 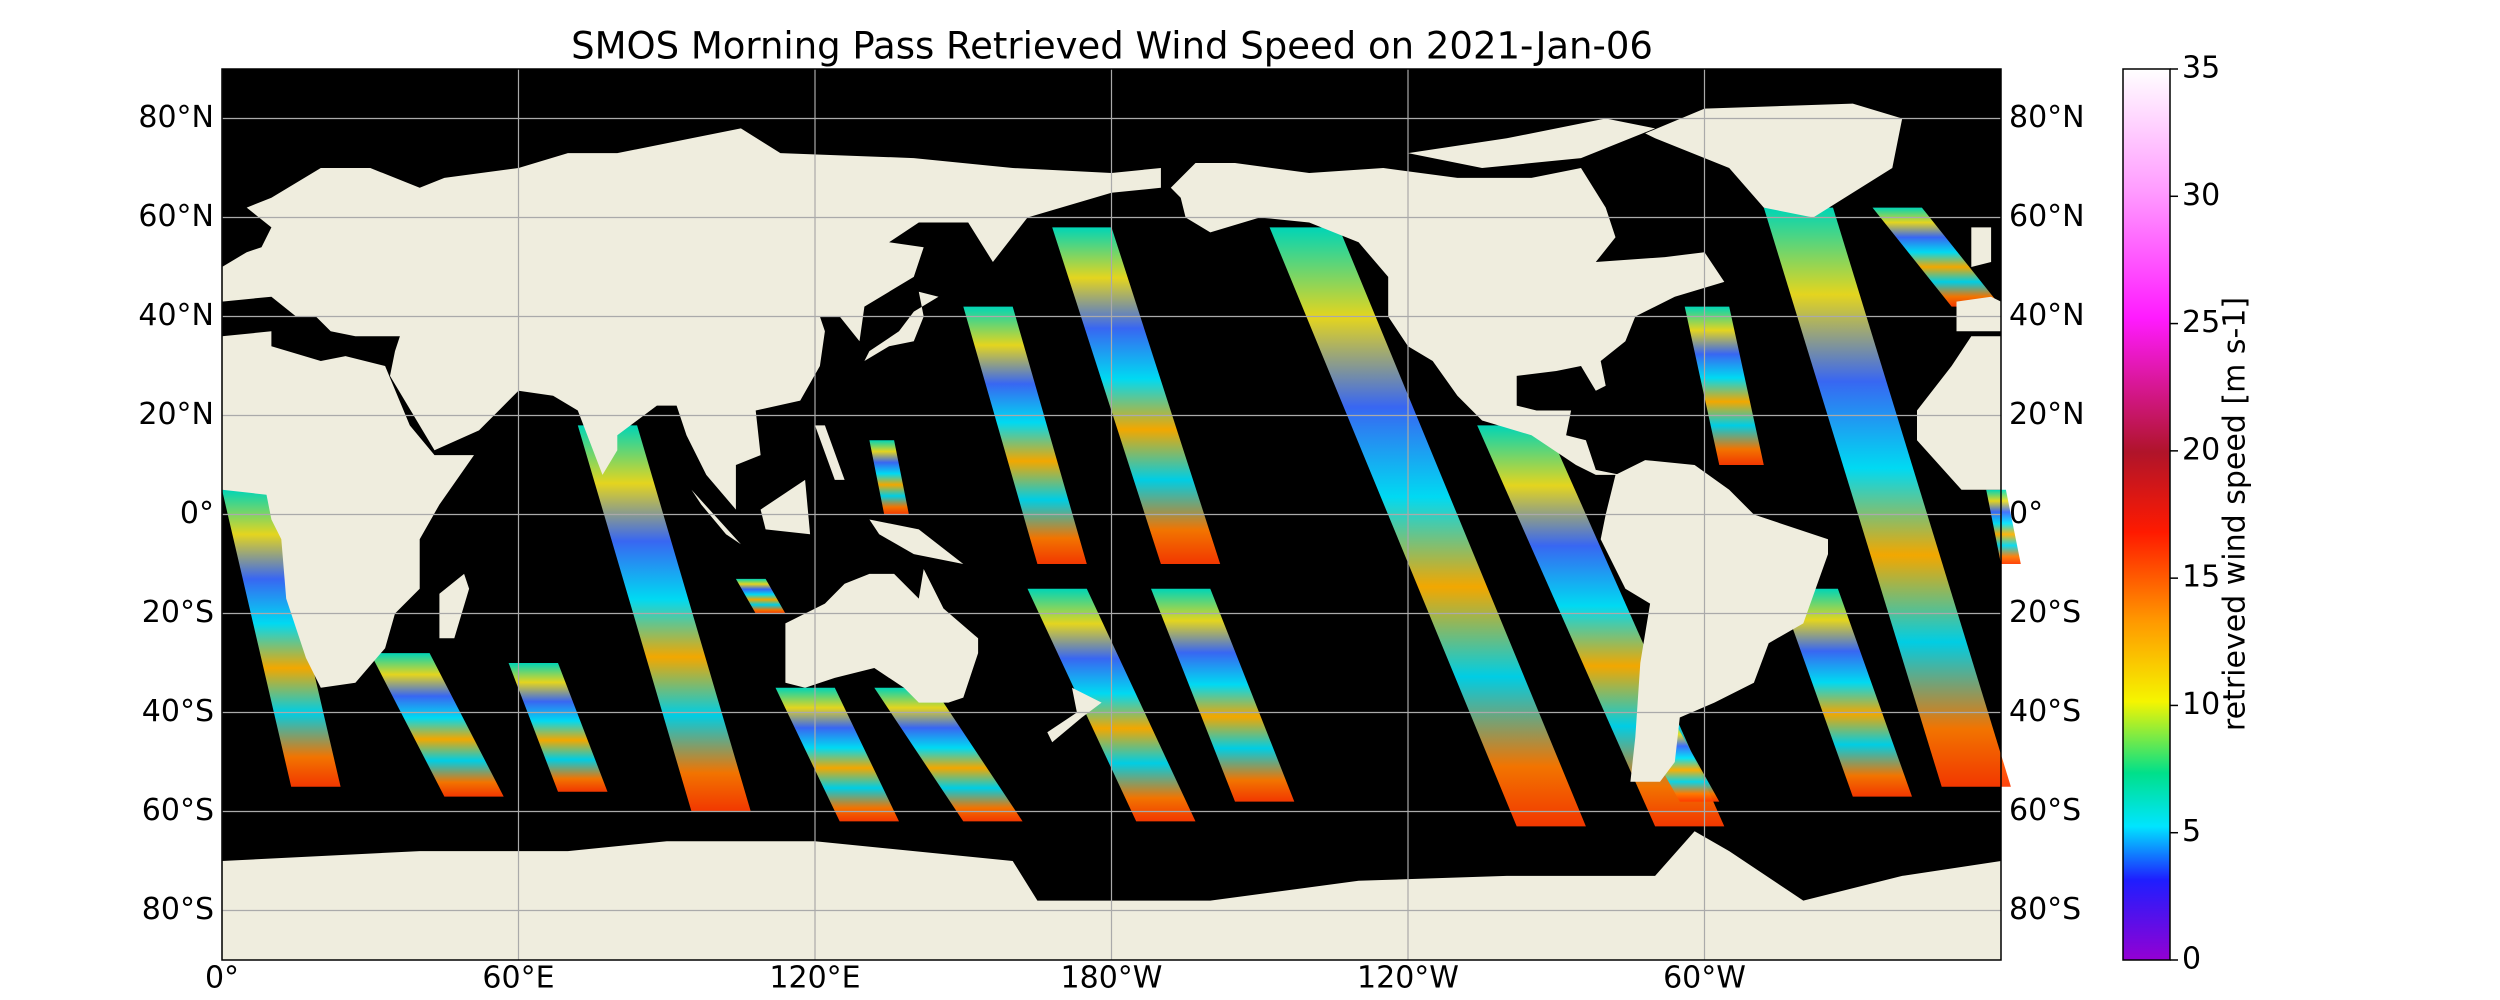 I want to click on y-tick-label-right: 60°S, so click(x=2045, y=810).